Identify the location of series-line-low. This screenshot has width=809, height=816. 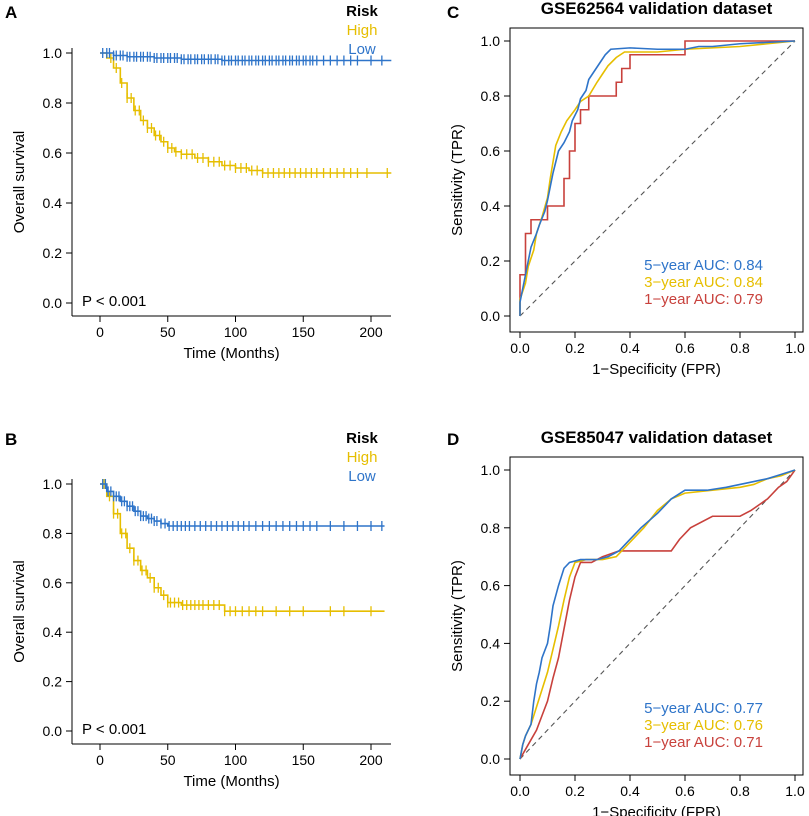
(242, 505).